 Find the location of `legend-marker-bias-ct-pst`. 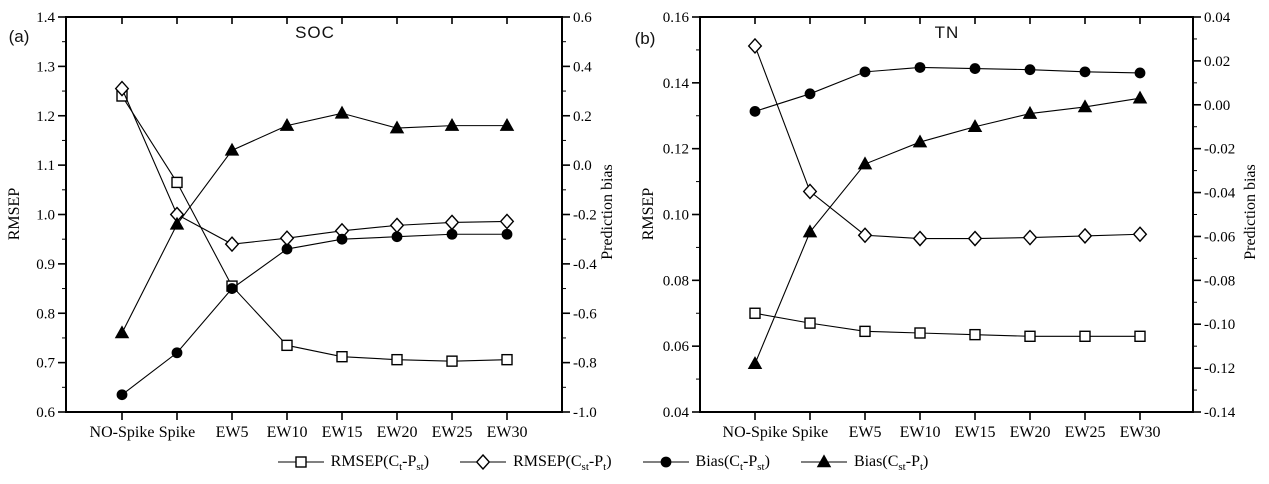

legend-marker-bias-ct-pst is located at coordinates (665, 462).